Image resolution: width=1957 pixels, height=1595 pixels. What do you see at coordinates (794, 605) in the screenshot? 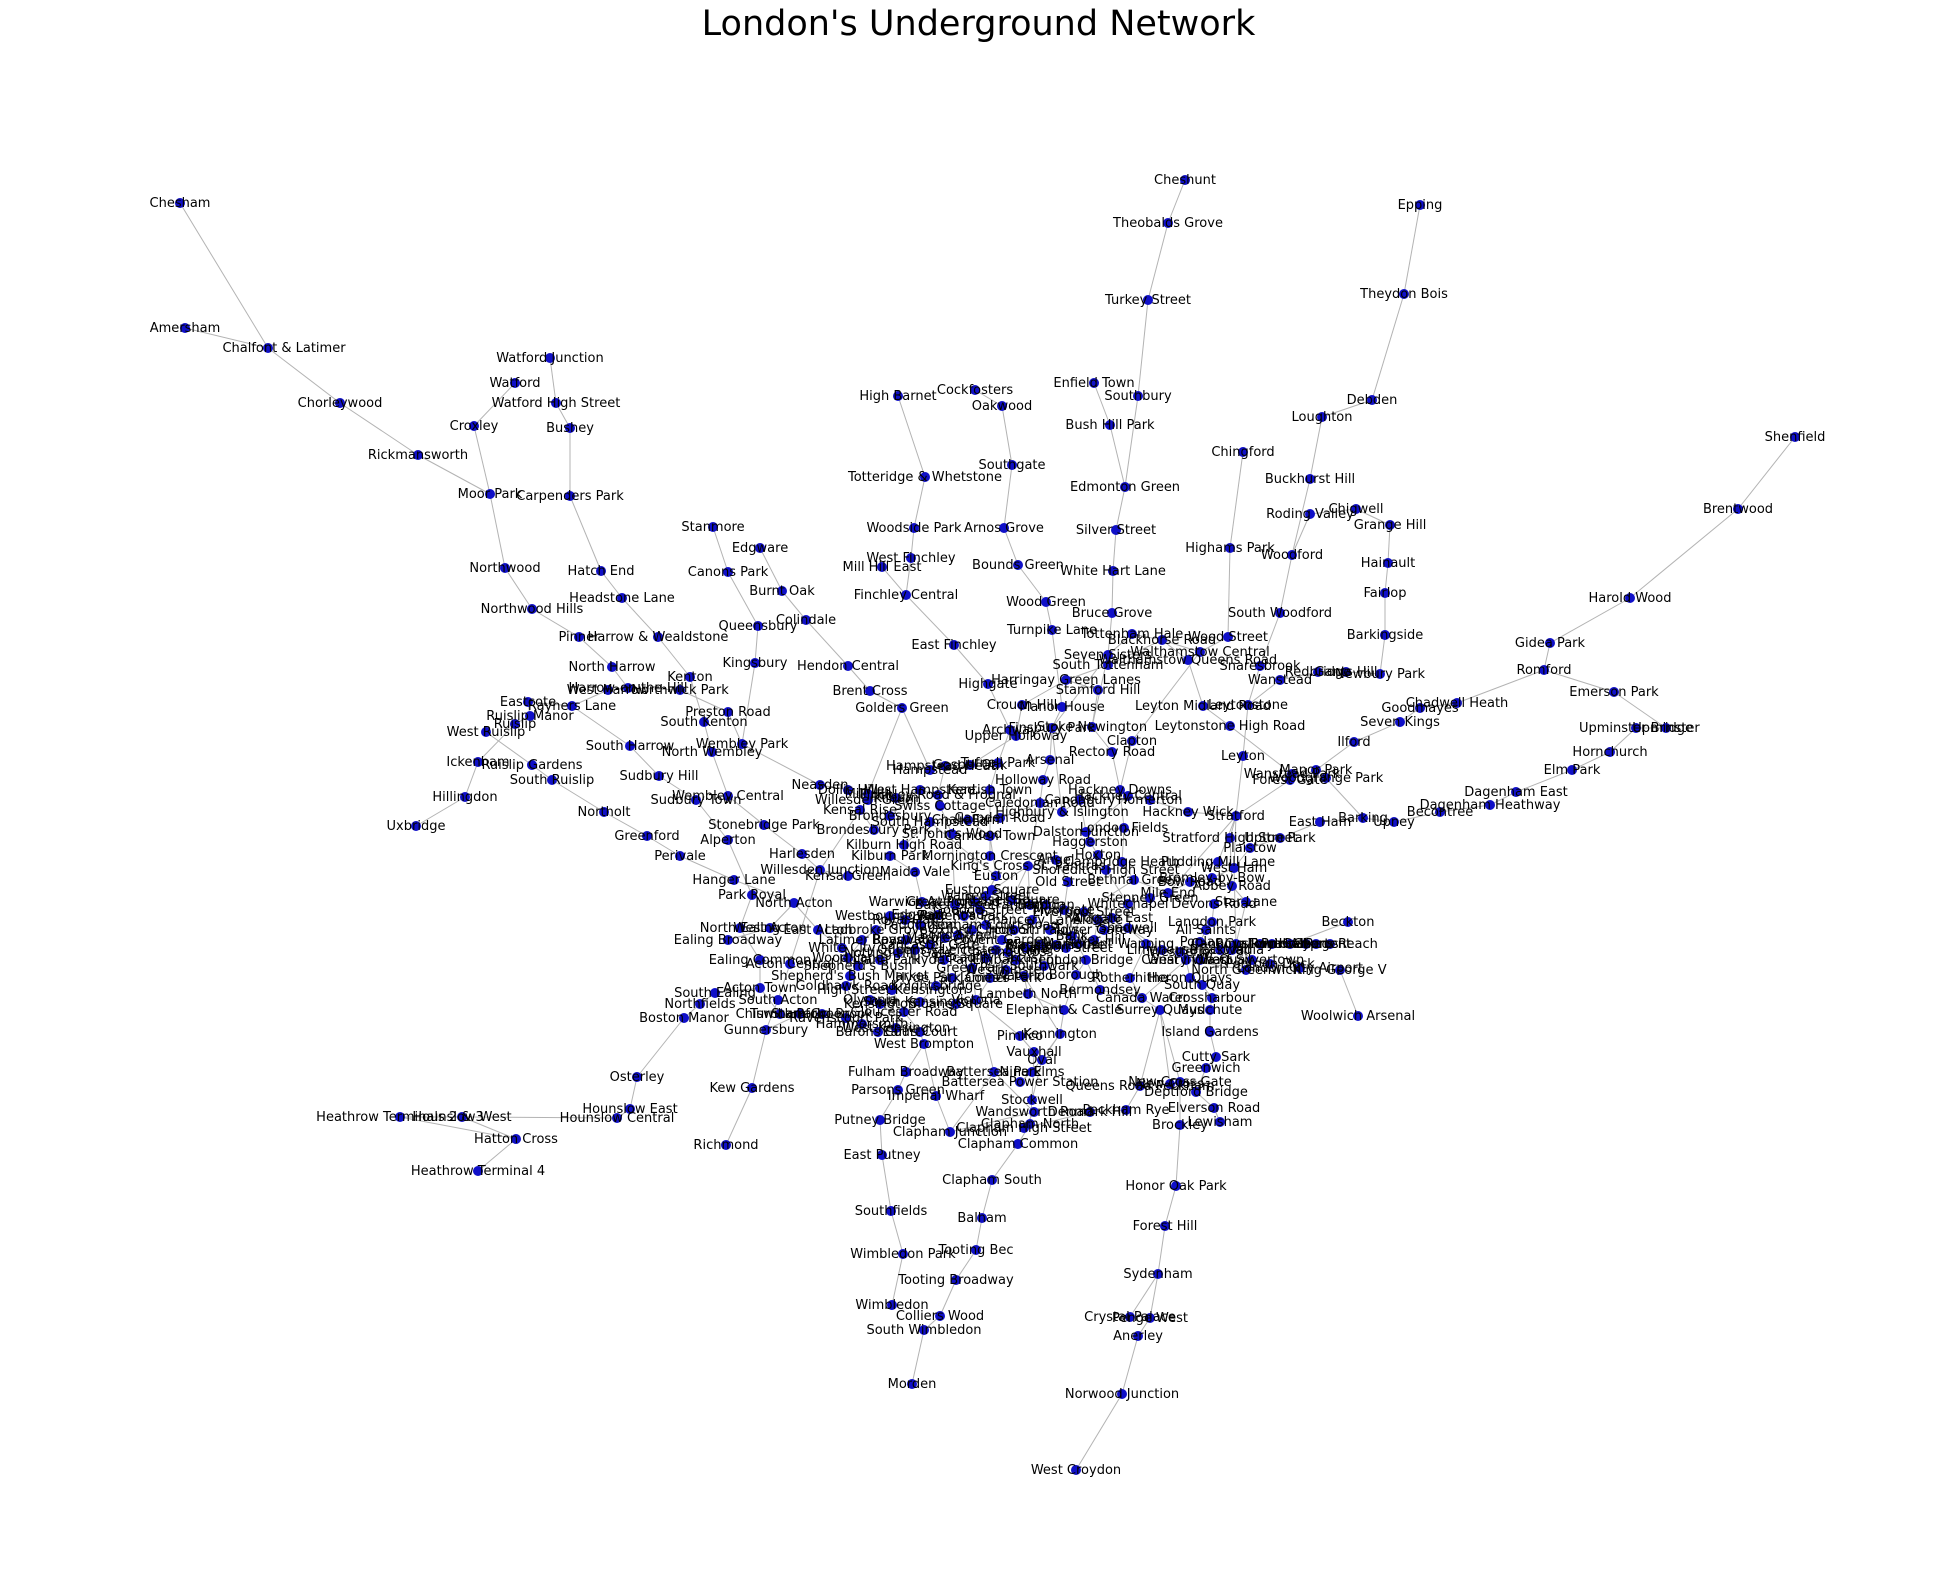
I see `edge-burnt-oak-colindale` at bounding box center [794, 605].